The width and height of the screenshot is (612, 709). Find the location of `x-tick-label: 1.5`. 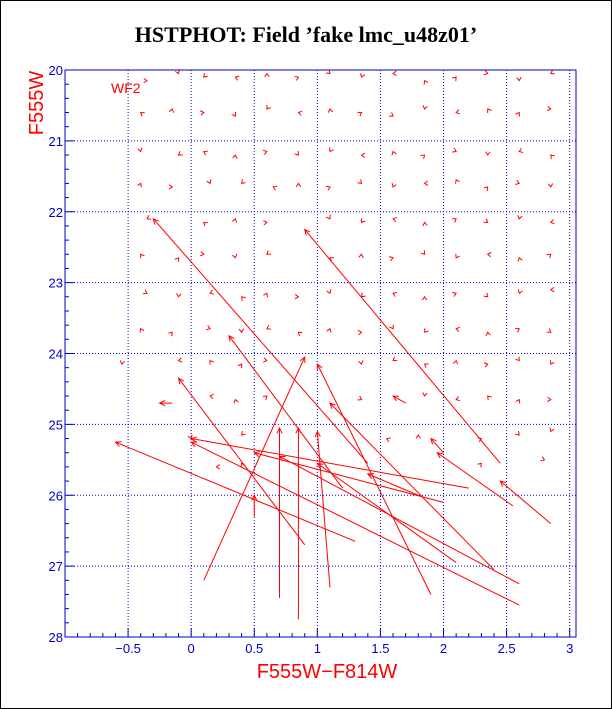

x-tick-label: 1.5 is located at coordinates (380, 648).